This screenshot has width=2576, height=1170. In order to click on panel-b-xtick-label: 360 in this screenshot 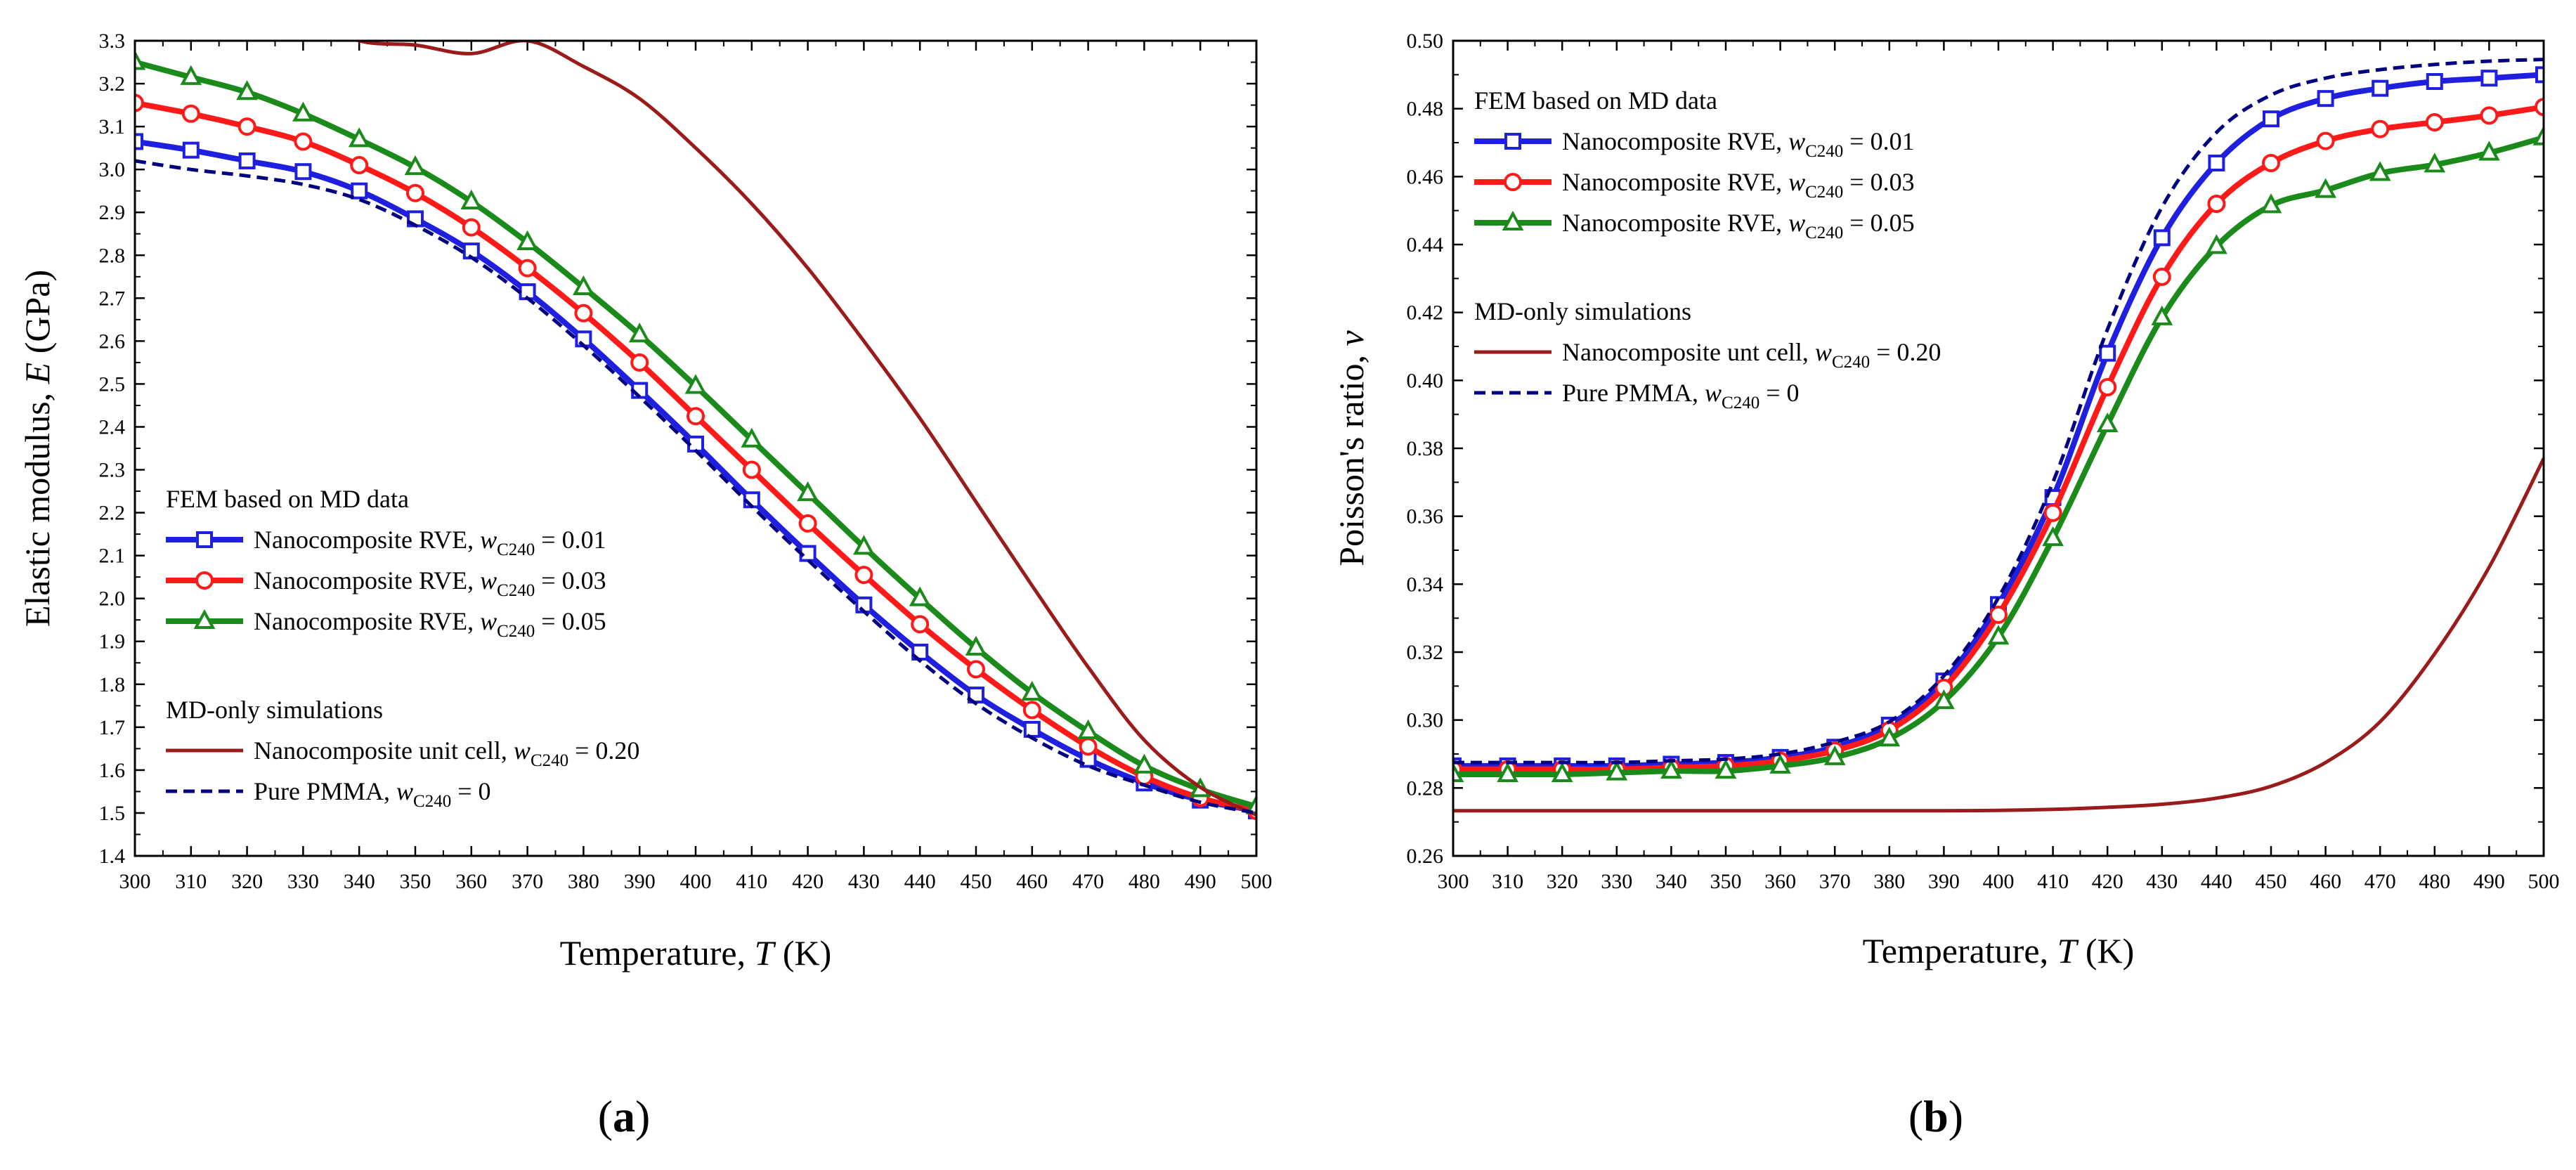, I will do `click(1780, 882)`.